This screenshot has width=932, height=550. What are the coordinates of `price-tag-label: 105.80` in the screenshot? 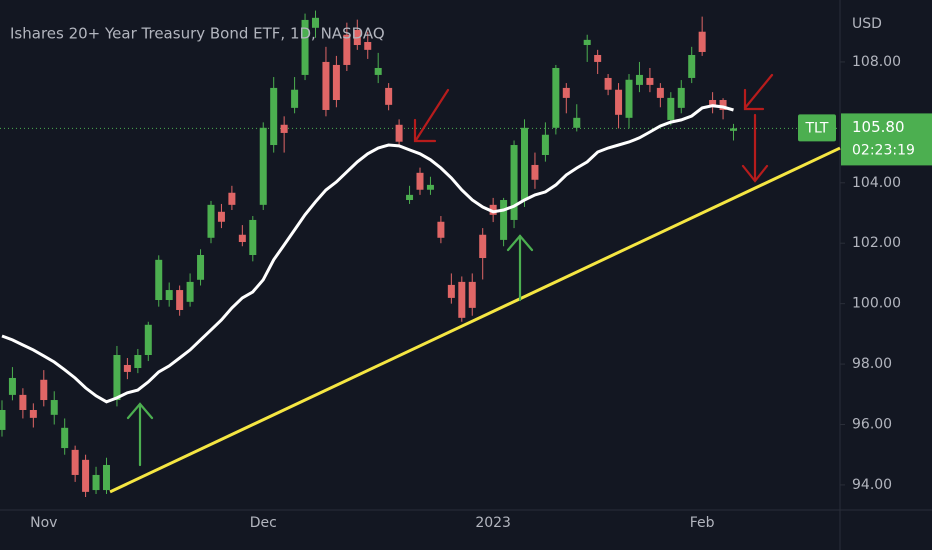 It's located at (878, 127).